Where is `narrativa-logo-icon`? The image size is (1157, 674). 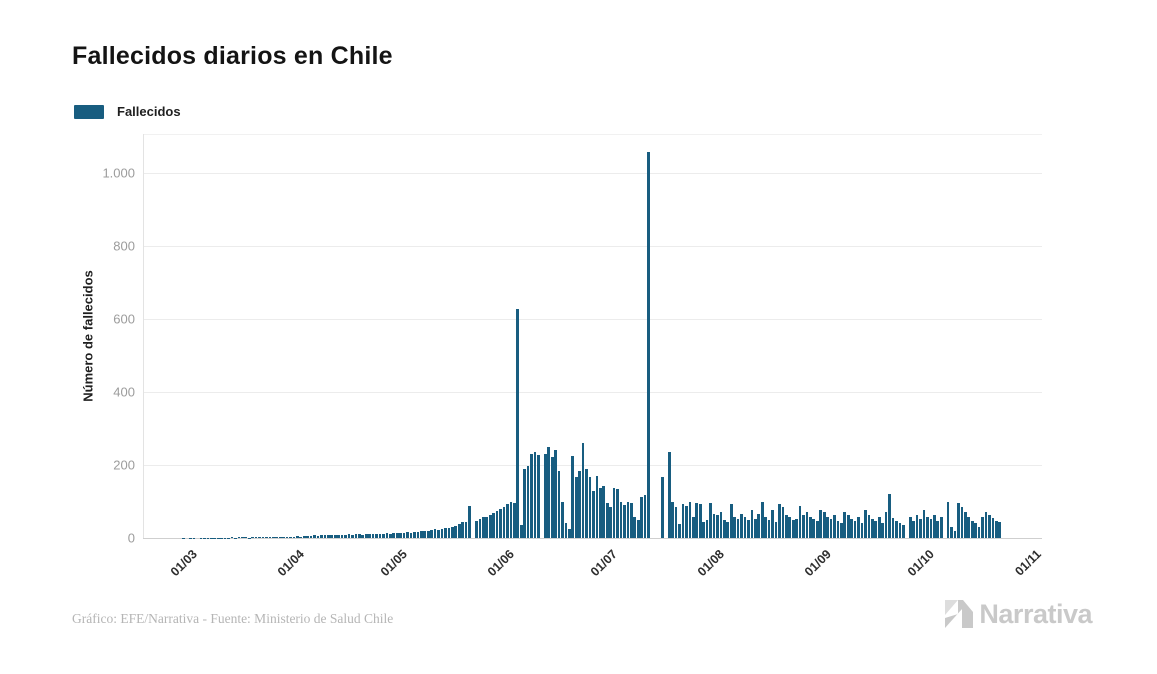
narrativa-logo-icon is located at coordinates (959, 614).